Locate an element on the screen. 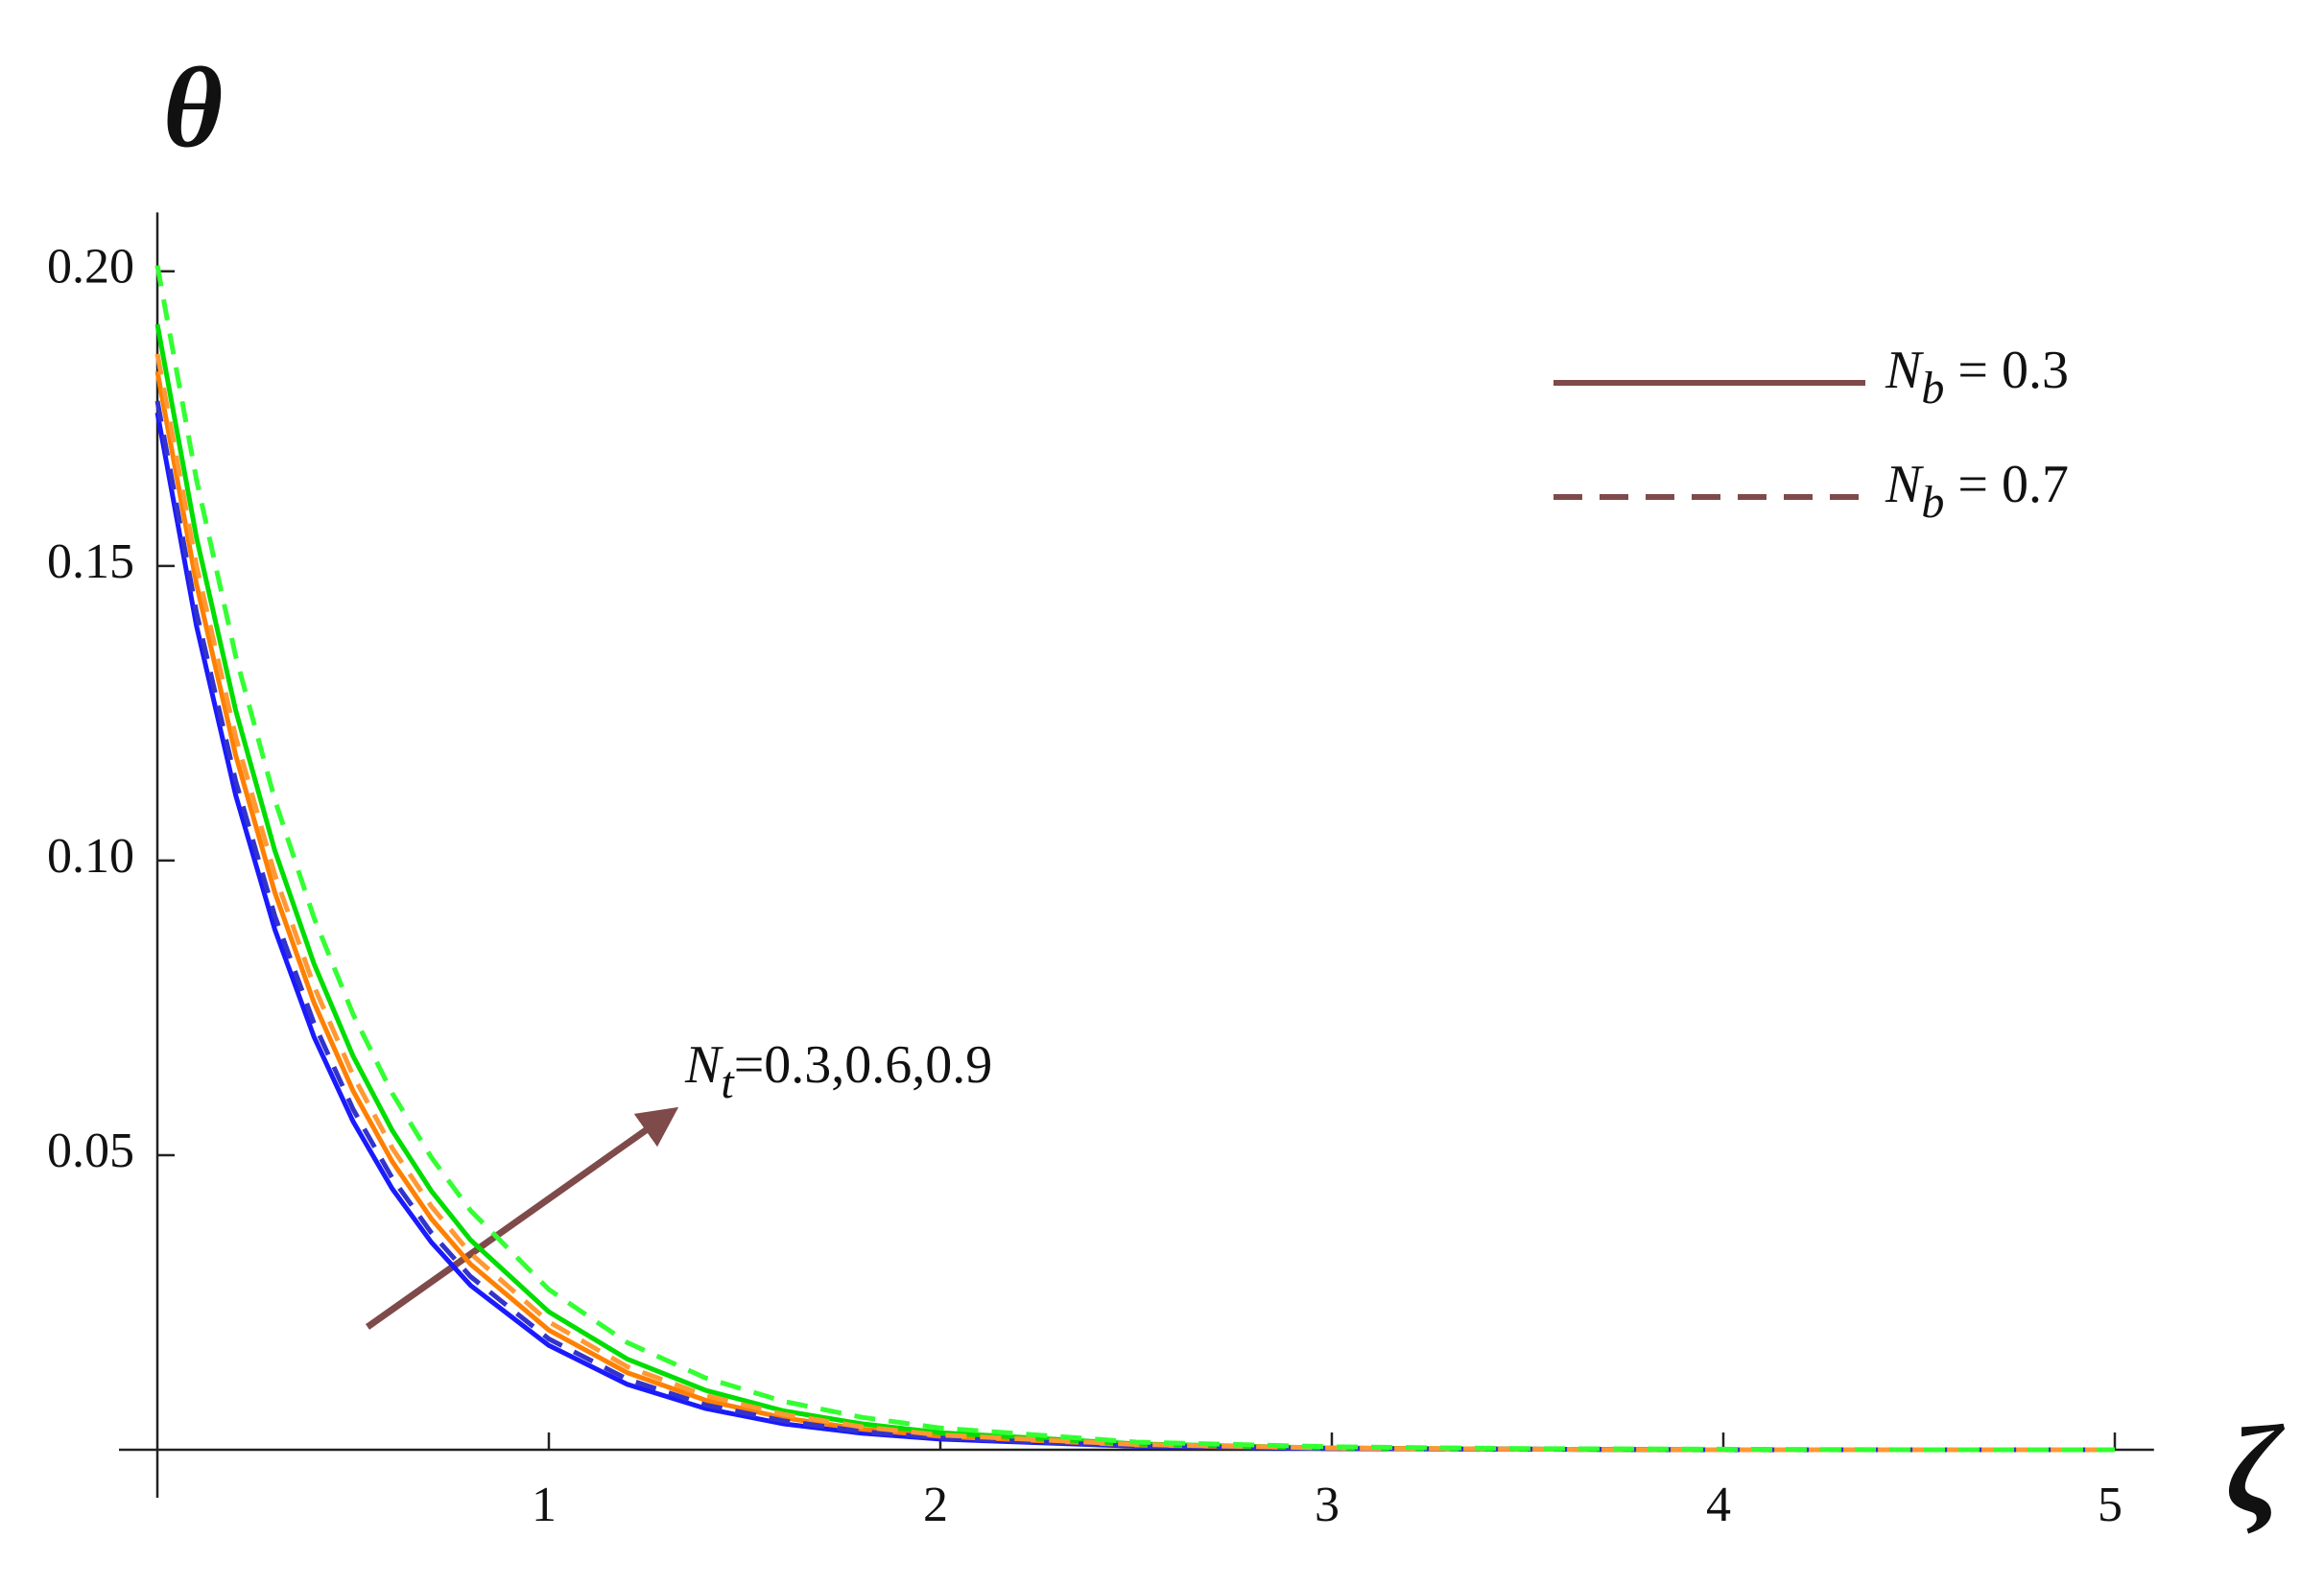 Image resolution: width=2324 pixels, height=1586 pixels. y-tick-label: 0.20 is located at coordinates (90, 267).